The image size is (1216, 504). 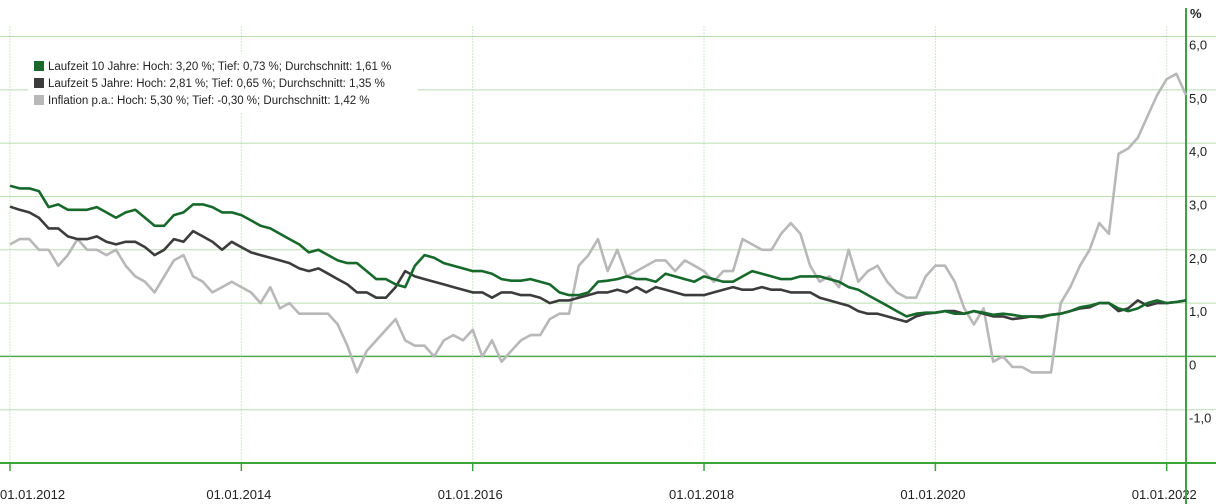 What do you see at coordinates (1164, 494) in the screenshot?
I see `x-tick-label: 01.01.2022` at bounding box center [1164, 494].